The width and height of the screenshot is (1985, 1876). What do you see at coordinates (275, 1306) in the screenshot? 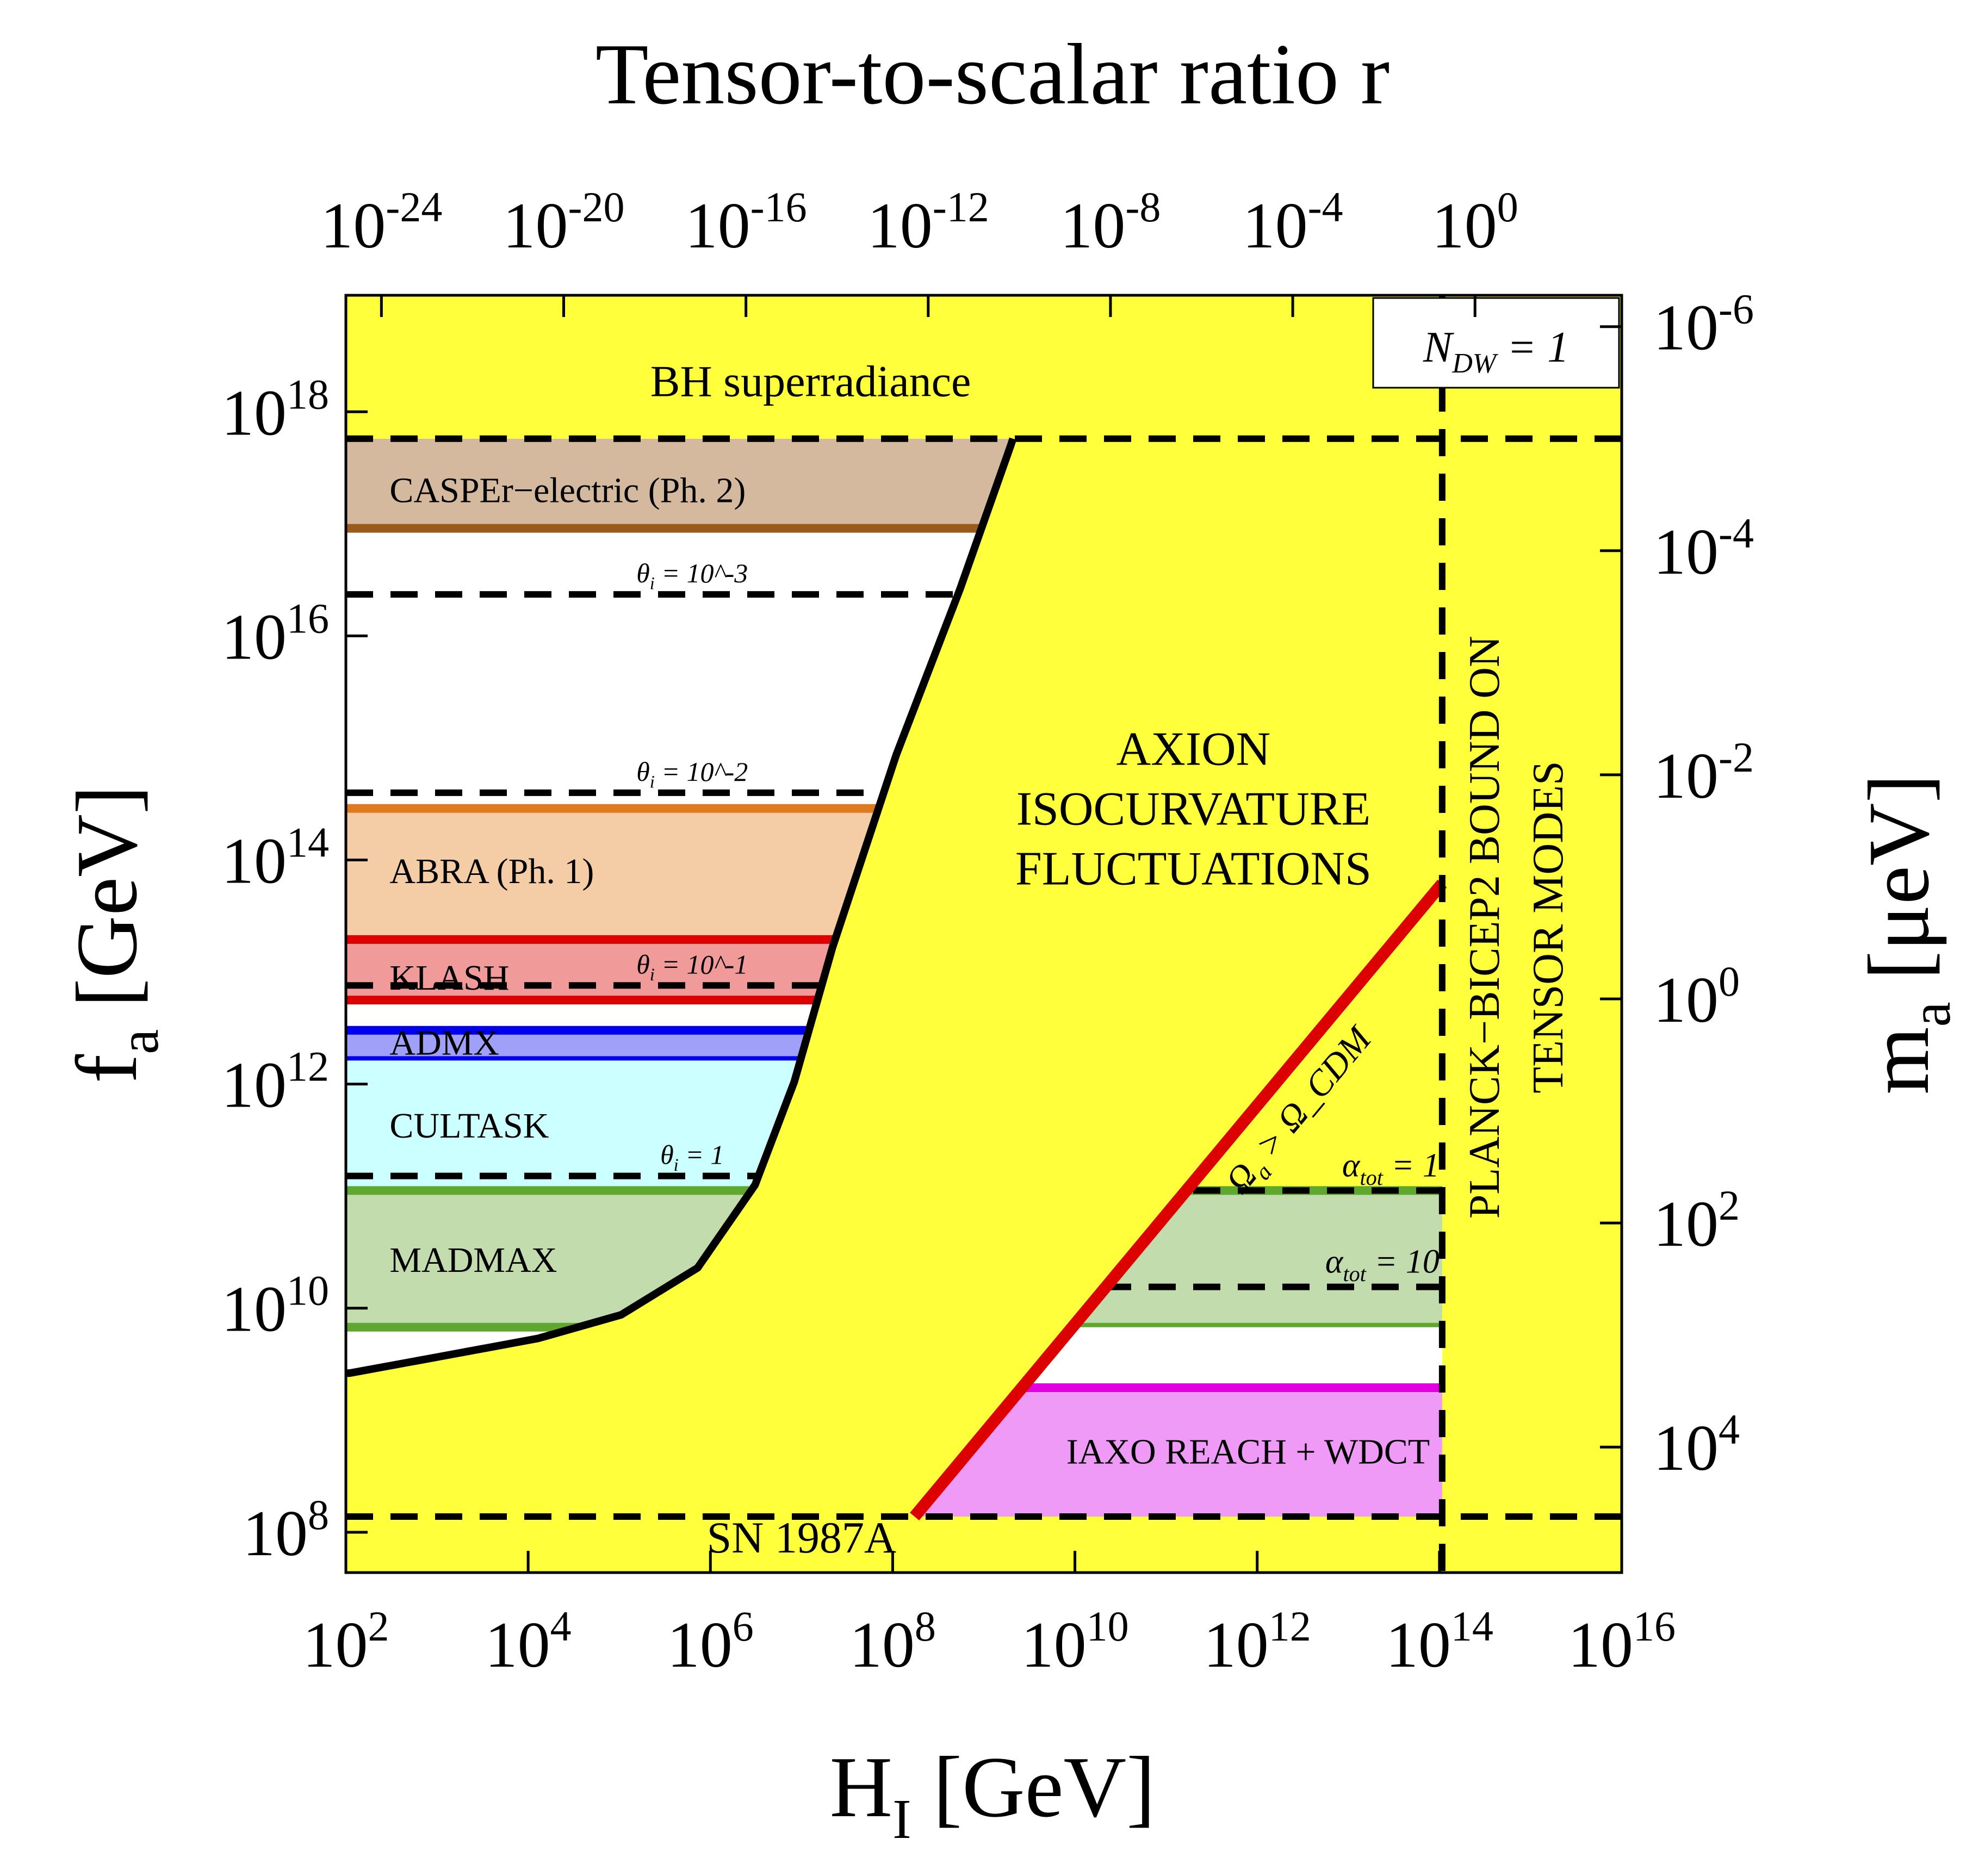
I see `y-tick-label: 1010` at bounding box center [275, 1306].